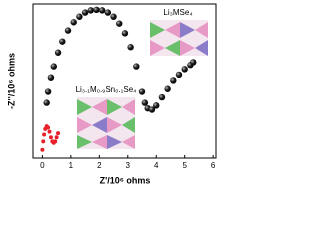 The height and width of the screenshot is (240, 320). I want to click on x-tick-label: 4, so click(156, 165).